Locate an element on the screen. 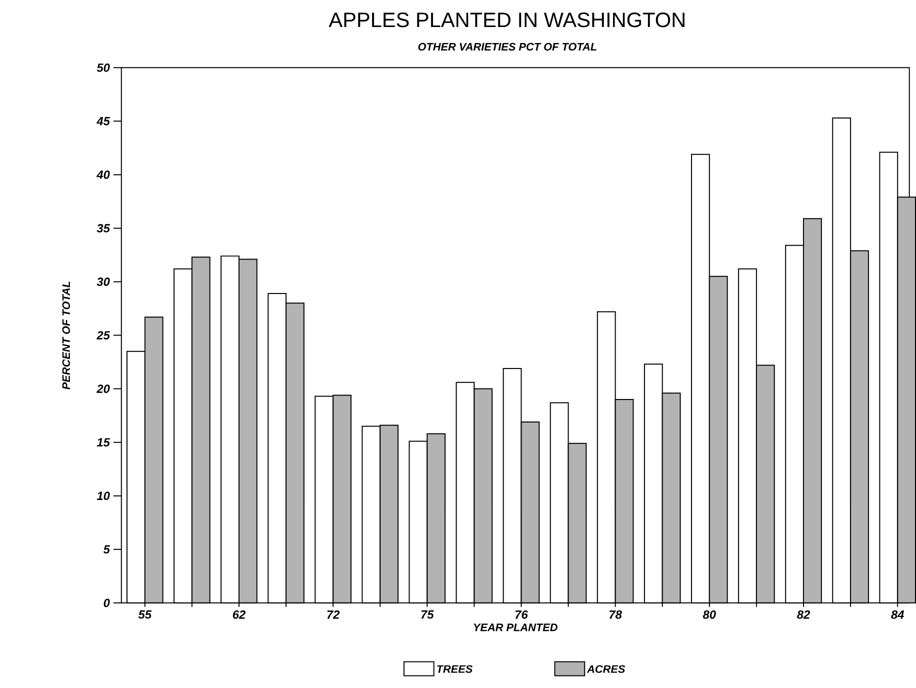  x-tick-label: 84 is located at coordinates (897, 614).